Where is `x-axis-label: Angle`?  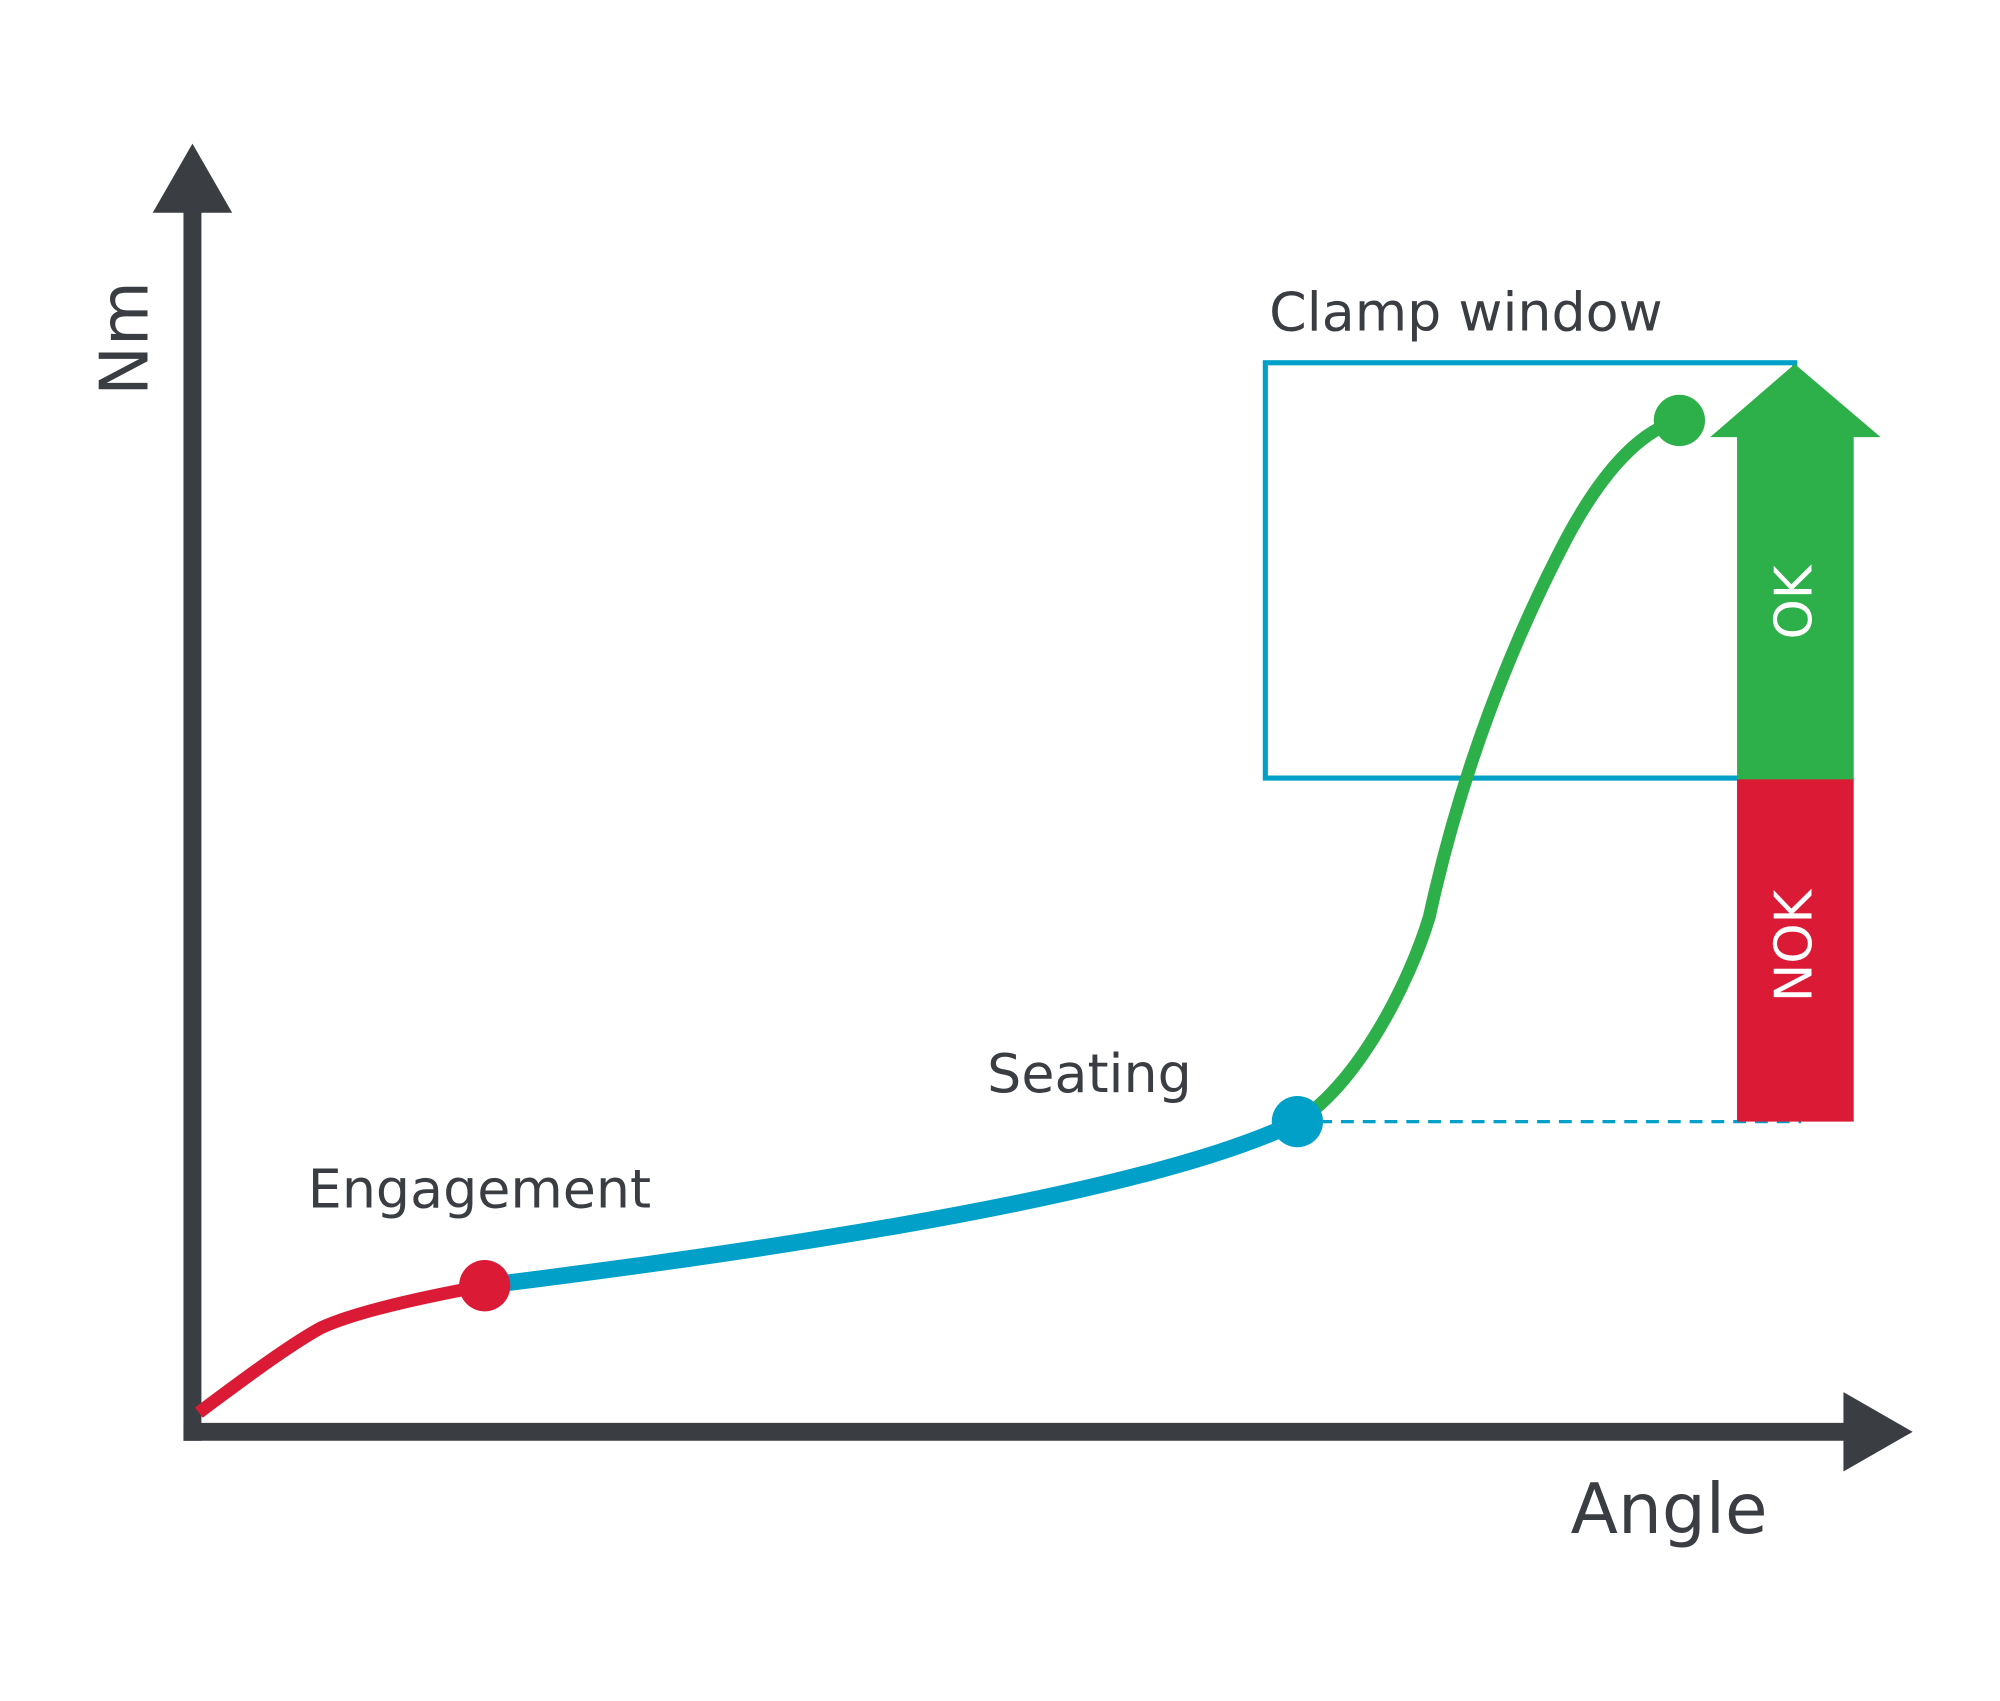 x-axis-label: Angle is located at coordinates (1669, 1510).